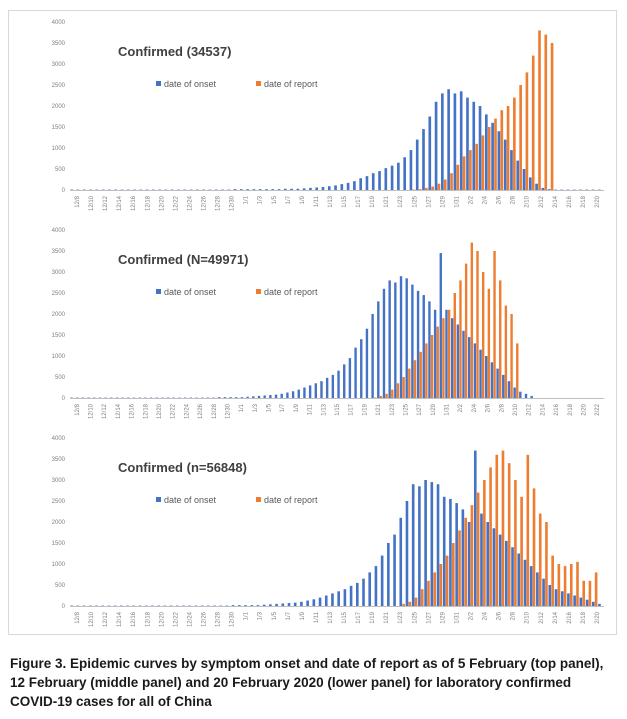 This screenshot has height=719, width=627. What do you see at coordinates (190, 203) in the screenshot?
I see `x-tick-label: 12/24` at bounding box center [190, 203].